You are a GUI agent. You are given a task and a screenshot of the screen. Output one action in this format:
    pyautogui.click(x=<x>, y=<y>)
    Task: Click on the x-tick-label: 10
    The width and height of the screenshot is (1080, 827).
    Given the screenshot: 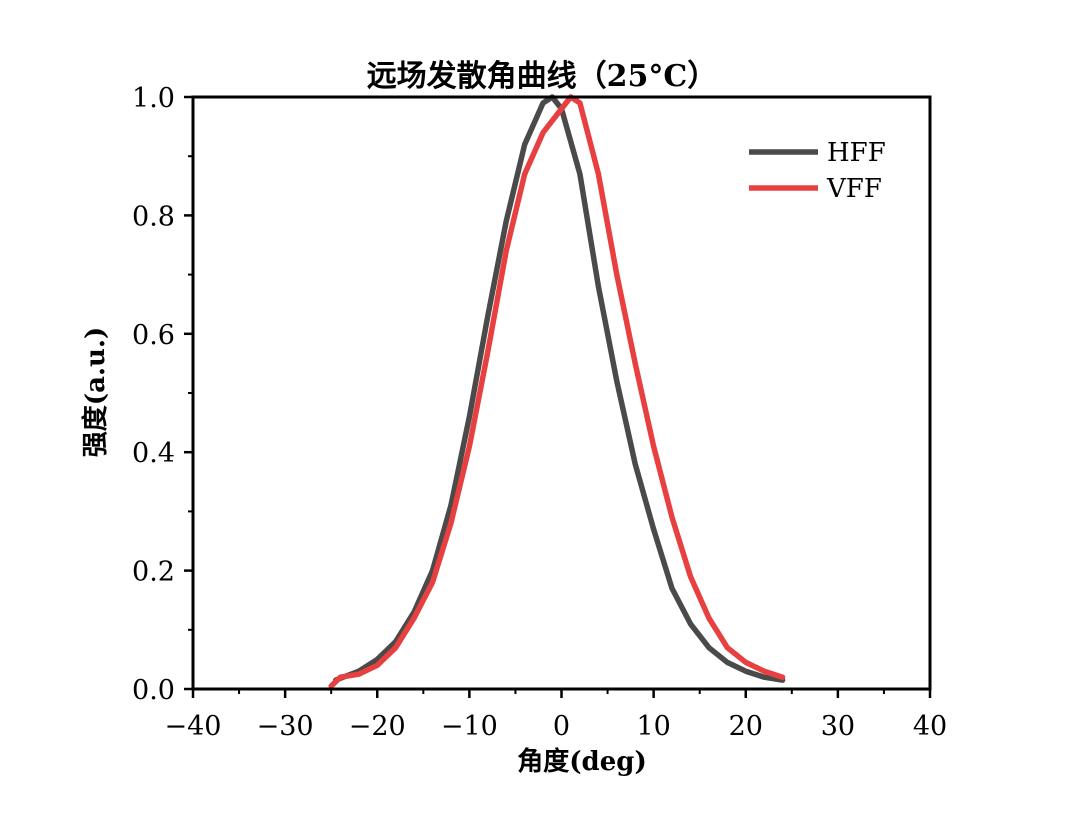 What is the action you would take?
    pyautogui.click(x=653, y=726)
    